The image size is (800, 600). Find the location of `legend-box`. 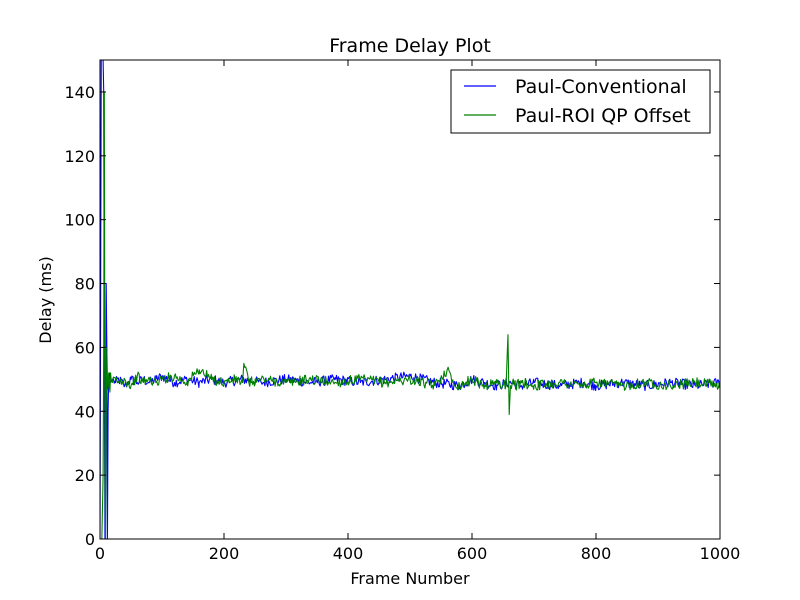

legend-box is located at coordinates (580, 101).